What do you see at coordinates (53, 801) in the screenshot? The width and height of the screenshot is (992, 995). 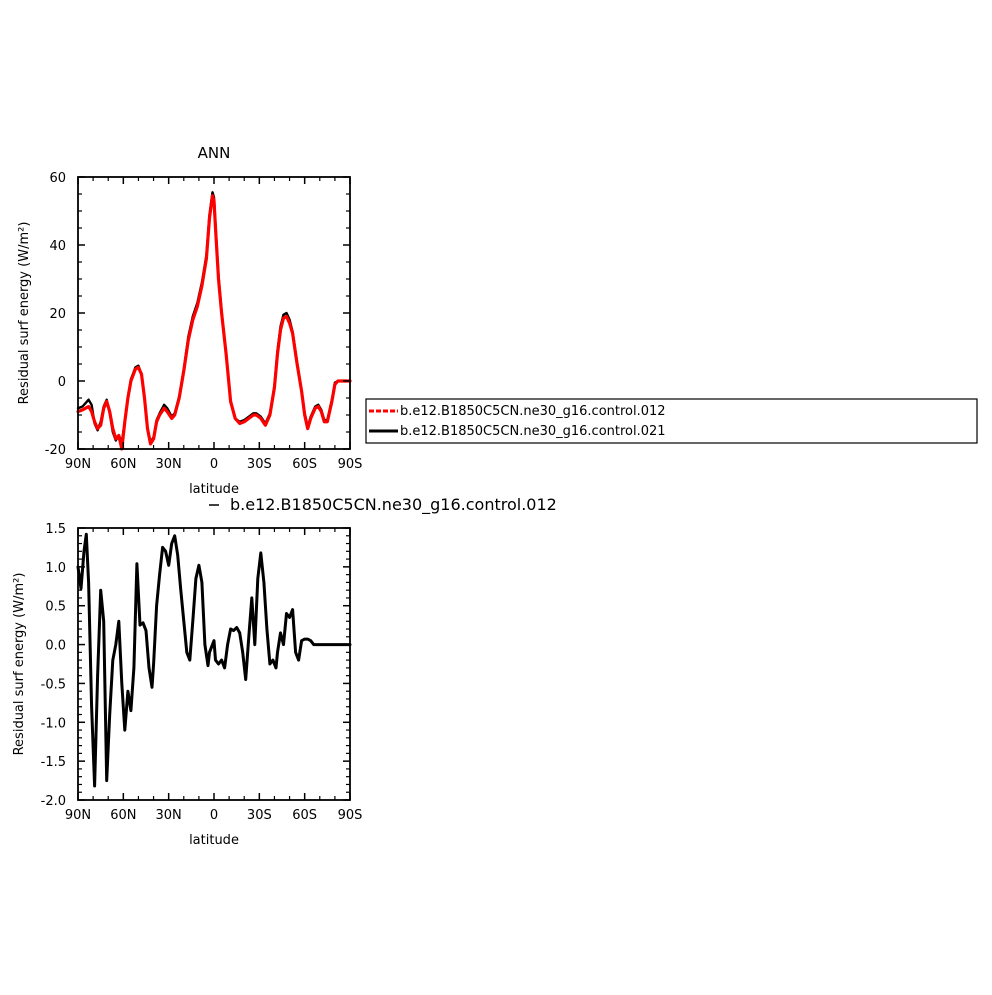 I see `bottom-y-tick-label: -2.0` at bounding box center [53, 801].